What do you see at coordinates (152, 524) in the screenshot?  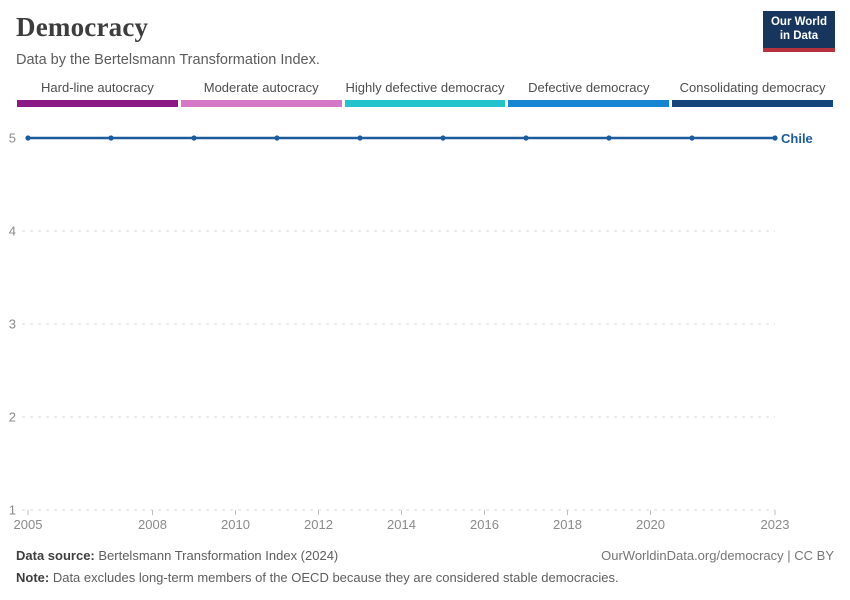 I see `x-axis-label-2008: 2008` at bounding box center [152, 524].